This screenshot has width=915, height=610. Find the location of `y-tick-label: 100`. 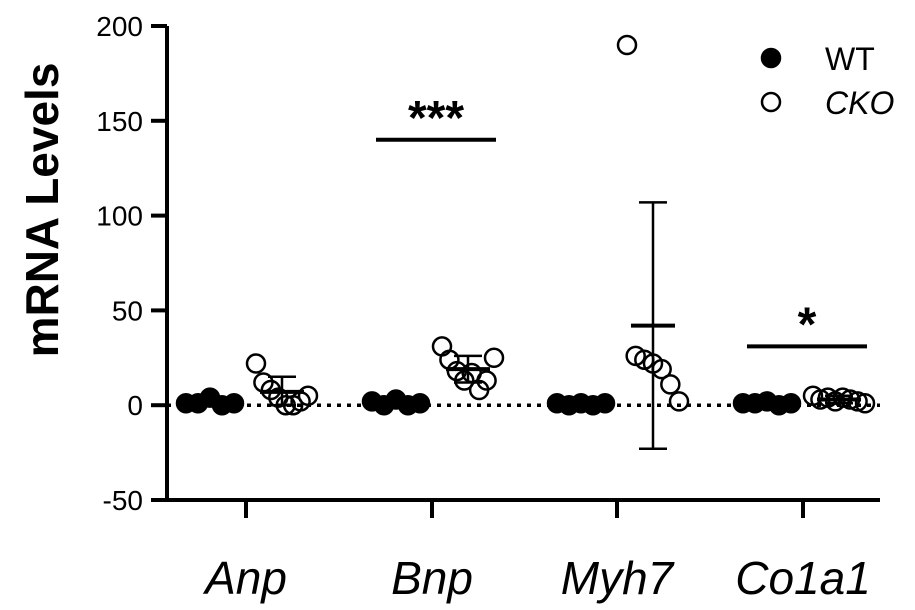

y-tick-label: 100 is located at coordinates (119, 216).